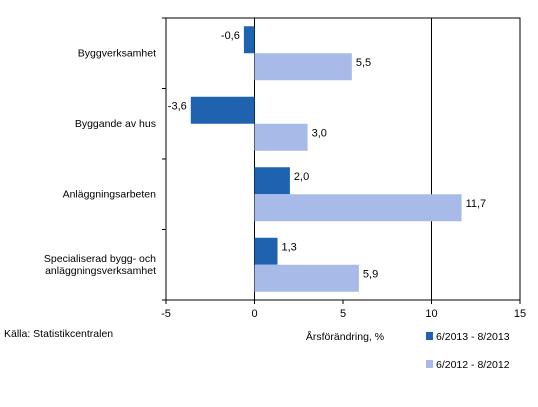 The height and width of the screenshot is (407, 538). What do you see at coordinates (370, 274) in the screenshot?
I see `data-label: 5,9` at bounding box center [370, 274].